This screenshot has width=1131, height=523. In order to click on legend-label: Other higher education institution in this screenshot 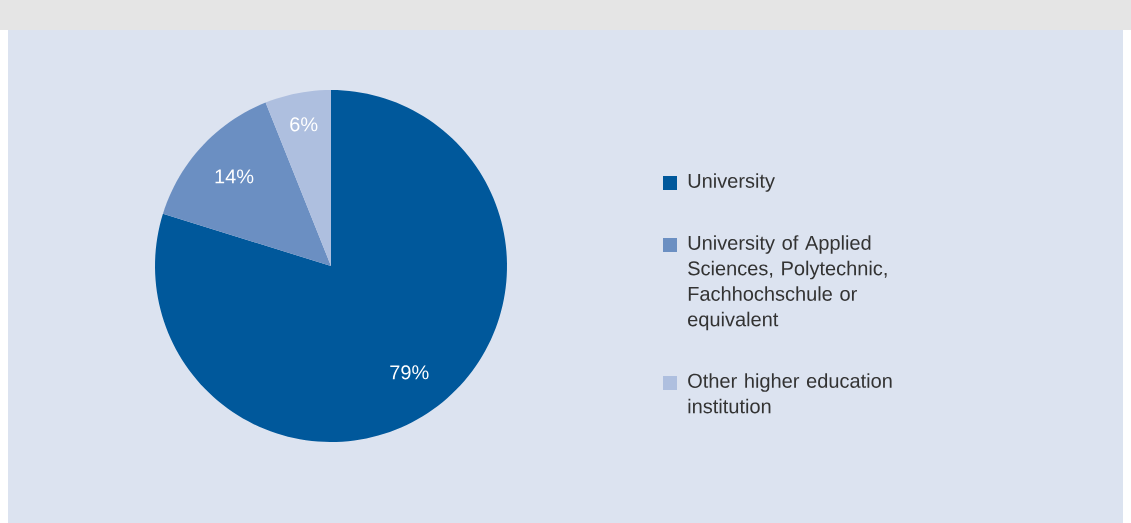, I will do `click(790, 393)`.